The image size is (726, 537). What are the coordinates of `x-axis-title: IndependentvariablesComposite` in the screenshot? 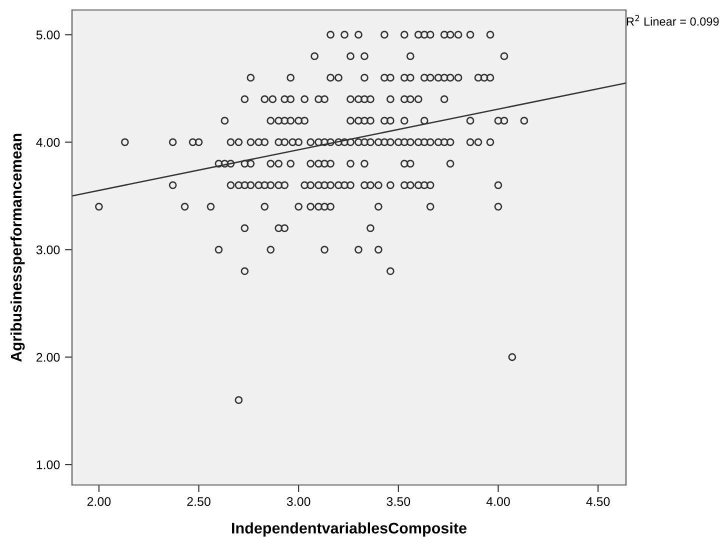 It's located at (349, 529).